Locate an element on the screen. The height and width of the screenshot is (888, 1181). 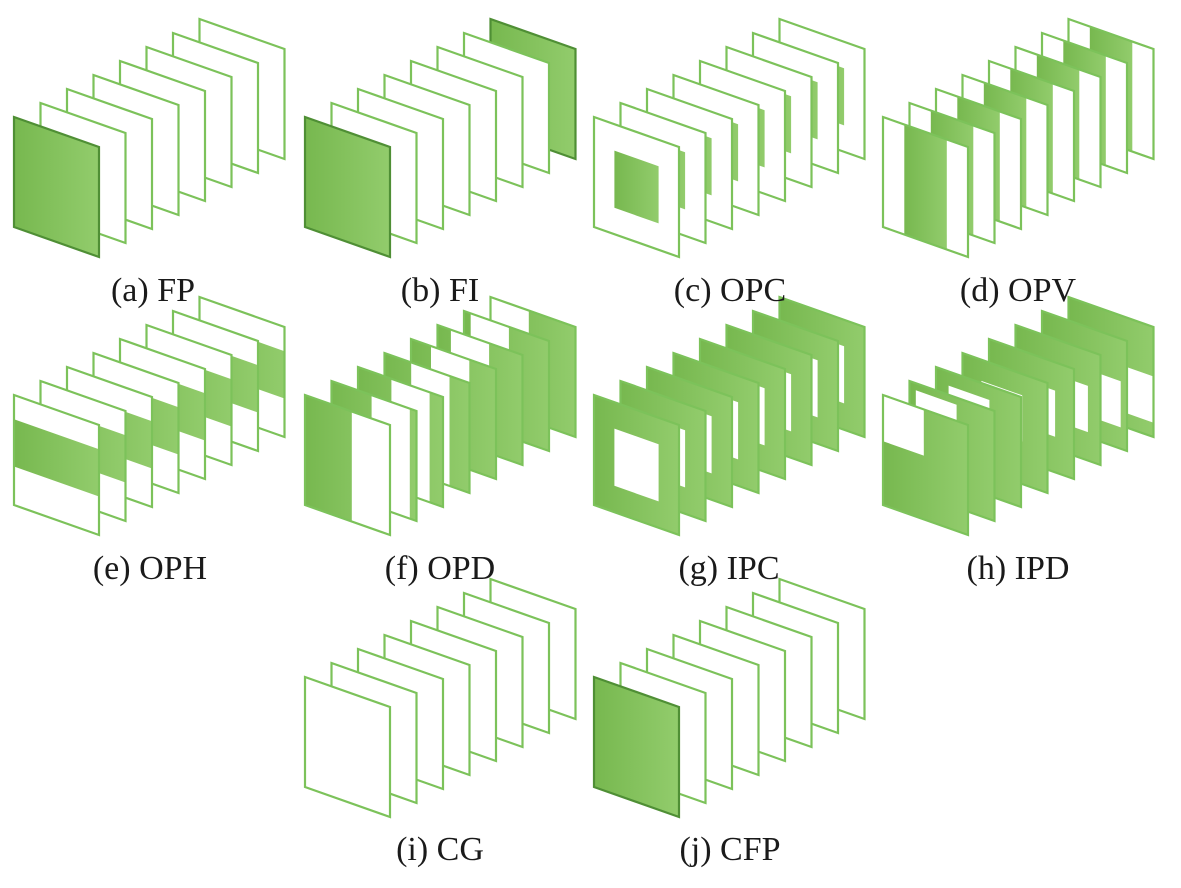
panel-f is located at coordinates (440, 416).